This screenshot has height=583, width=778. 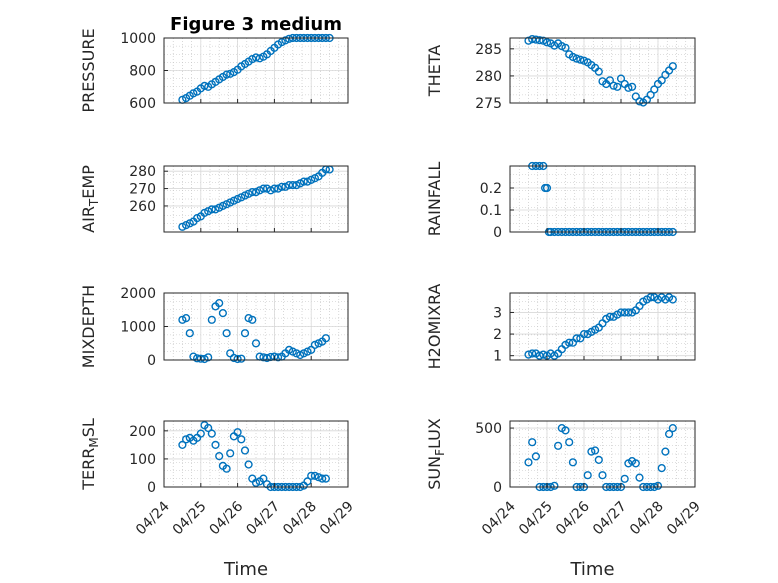 What do you see at coordinates (434, 199) in the screenshot?
I see `y-axis-label: RAINFALL` at bounding box center [434, 199].